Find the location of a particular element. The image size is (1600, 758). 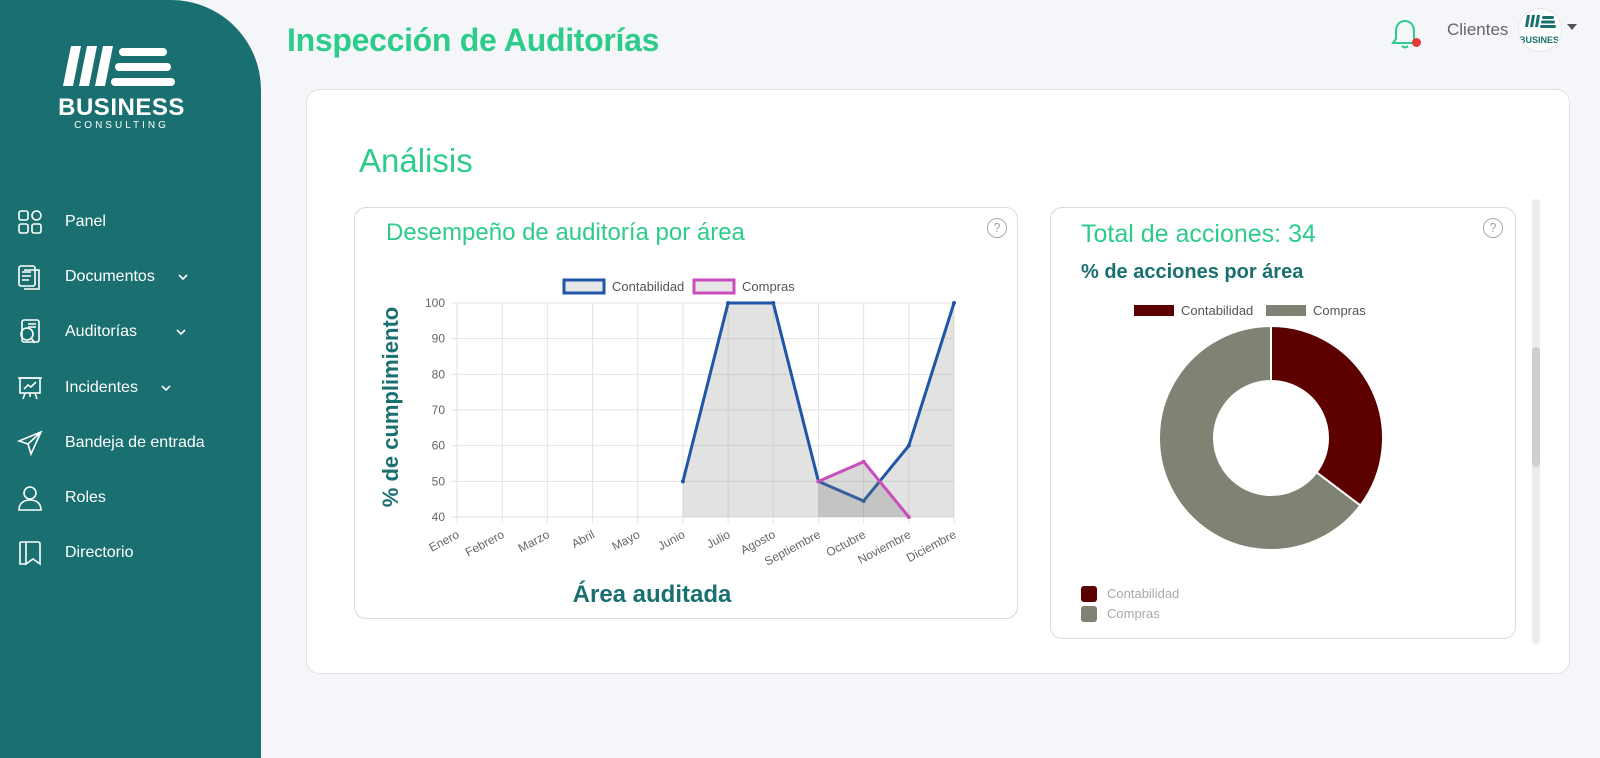

doughnut-chart: Contabilidad Compras is located at coordinates (1259, 427).